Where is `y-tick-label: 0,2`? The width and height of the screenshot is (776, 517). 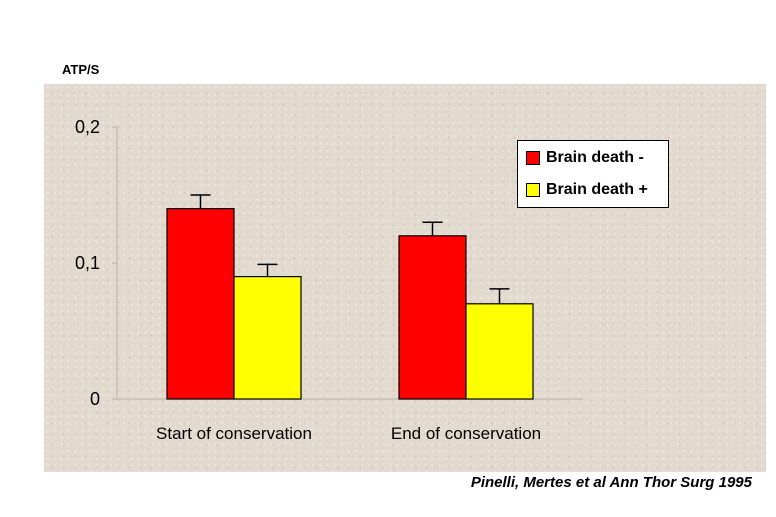 y-tick-label: 0,2 is located at coordinates (87, 127).